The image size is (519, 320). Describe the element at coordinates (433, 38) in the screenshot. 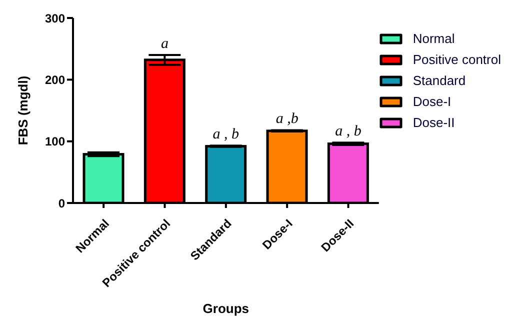

I see `legend-label: Normal` at that location.